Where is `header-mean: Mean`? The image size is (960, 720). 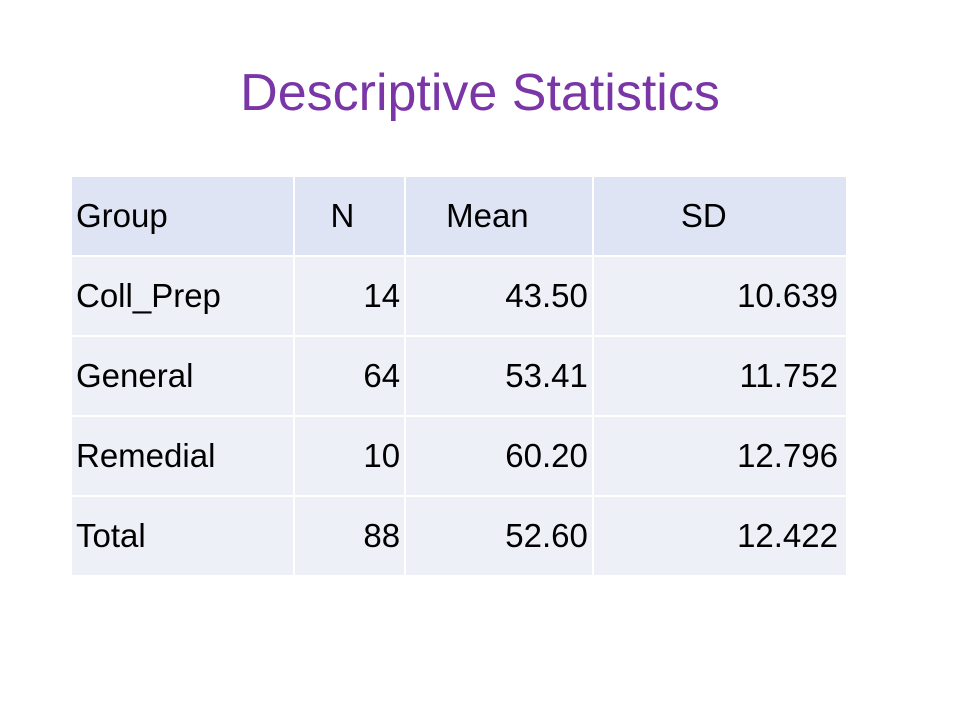 header-mean: Mean is located at coordinates (499, 216).